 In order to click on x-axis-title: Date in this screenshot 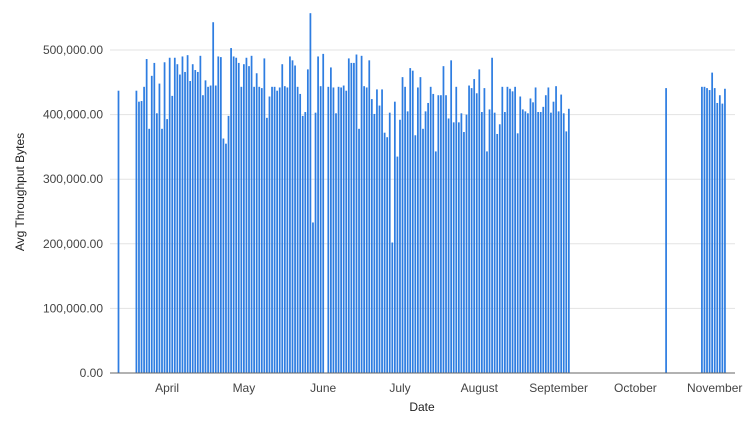, I will do `click(422, 407)`.